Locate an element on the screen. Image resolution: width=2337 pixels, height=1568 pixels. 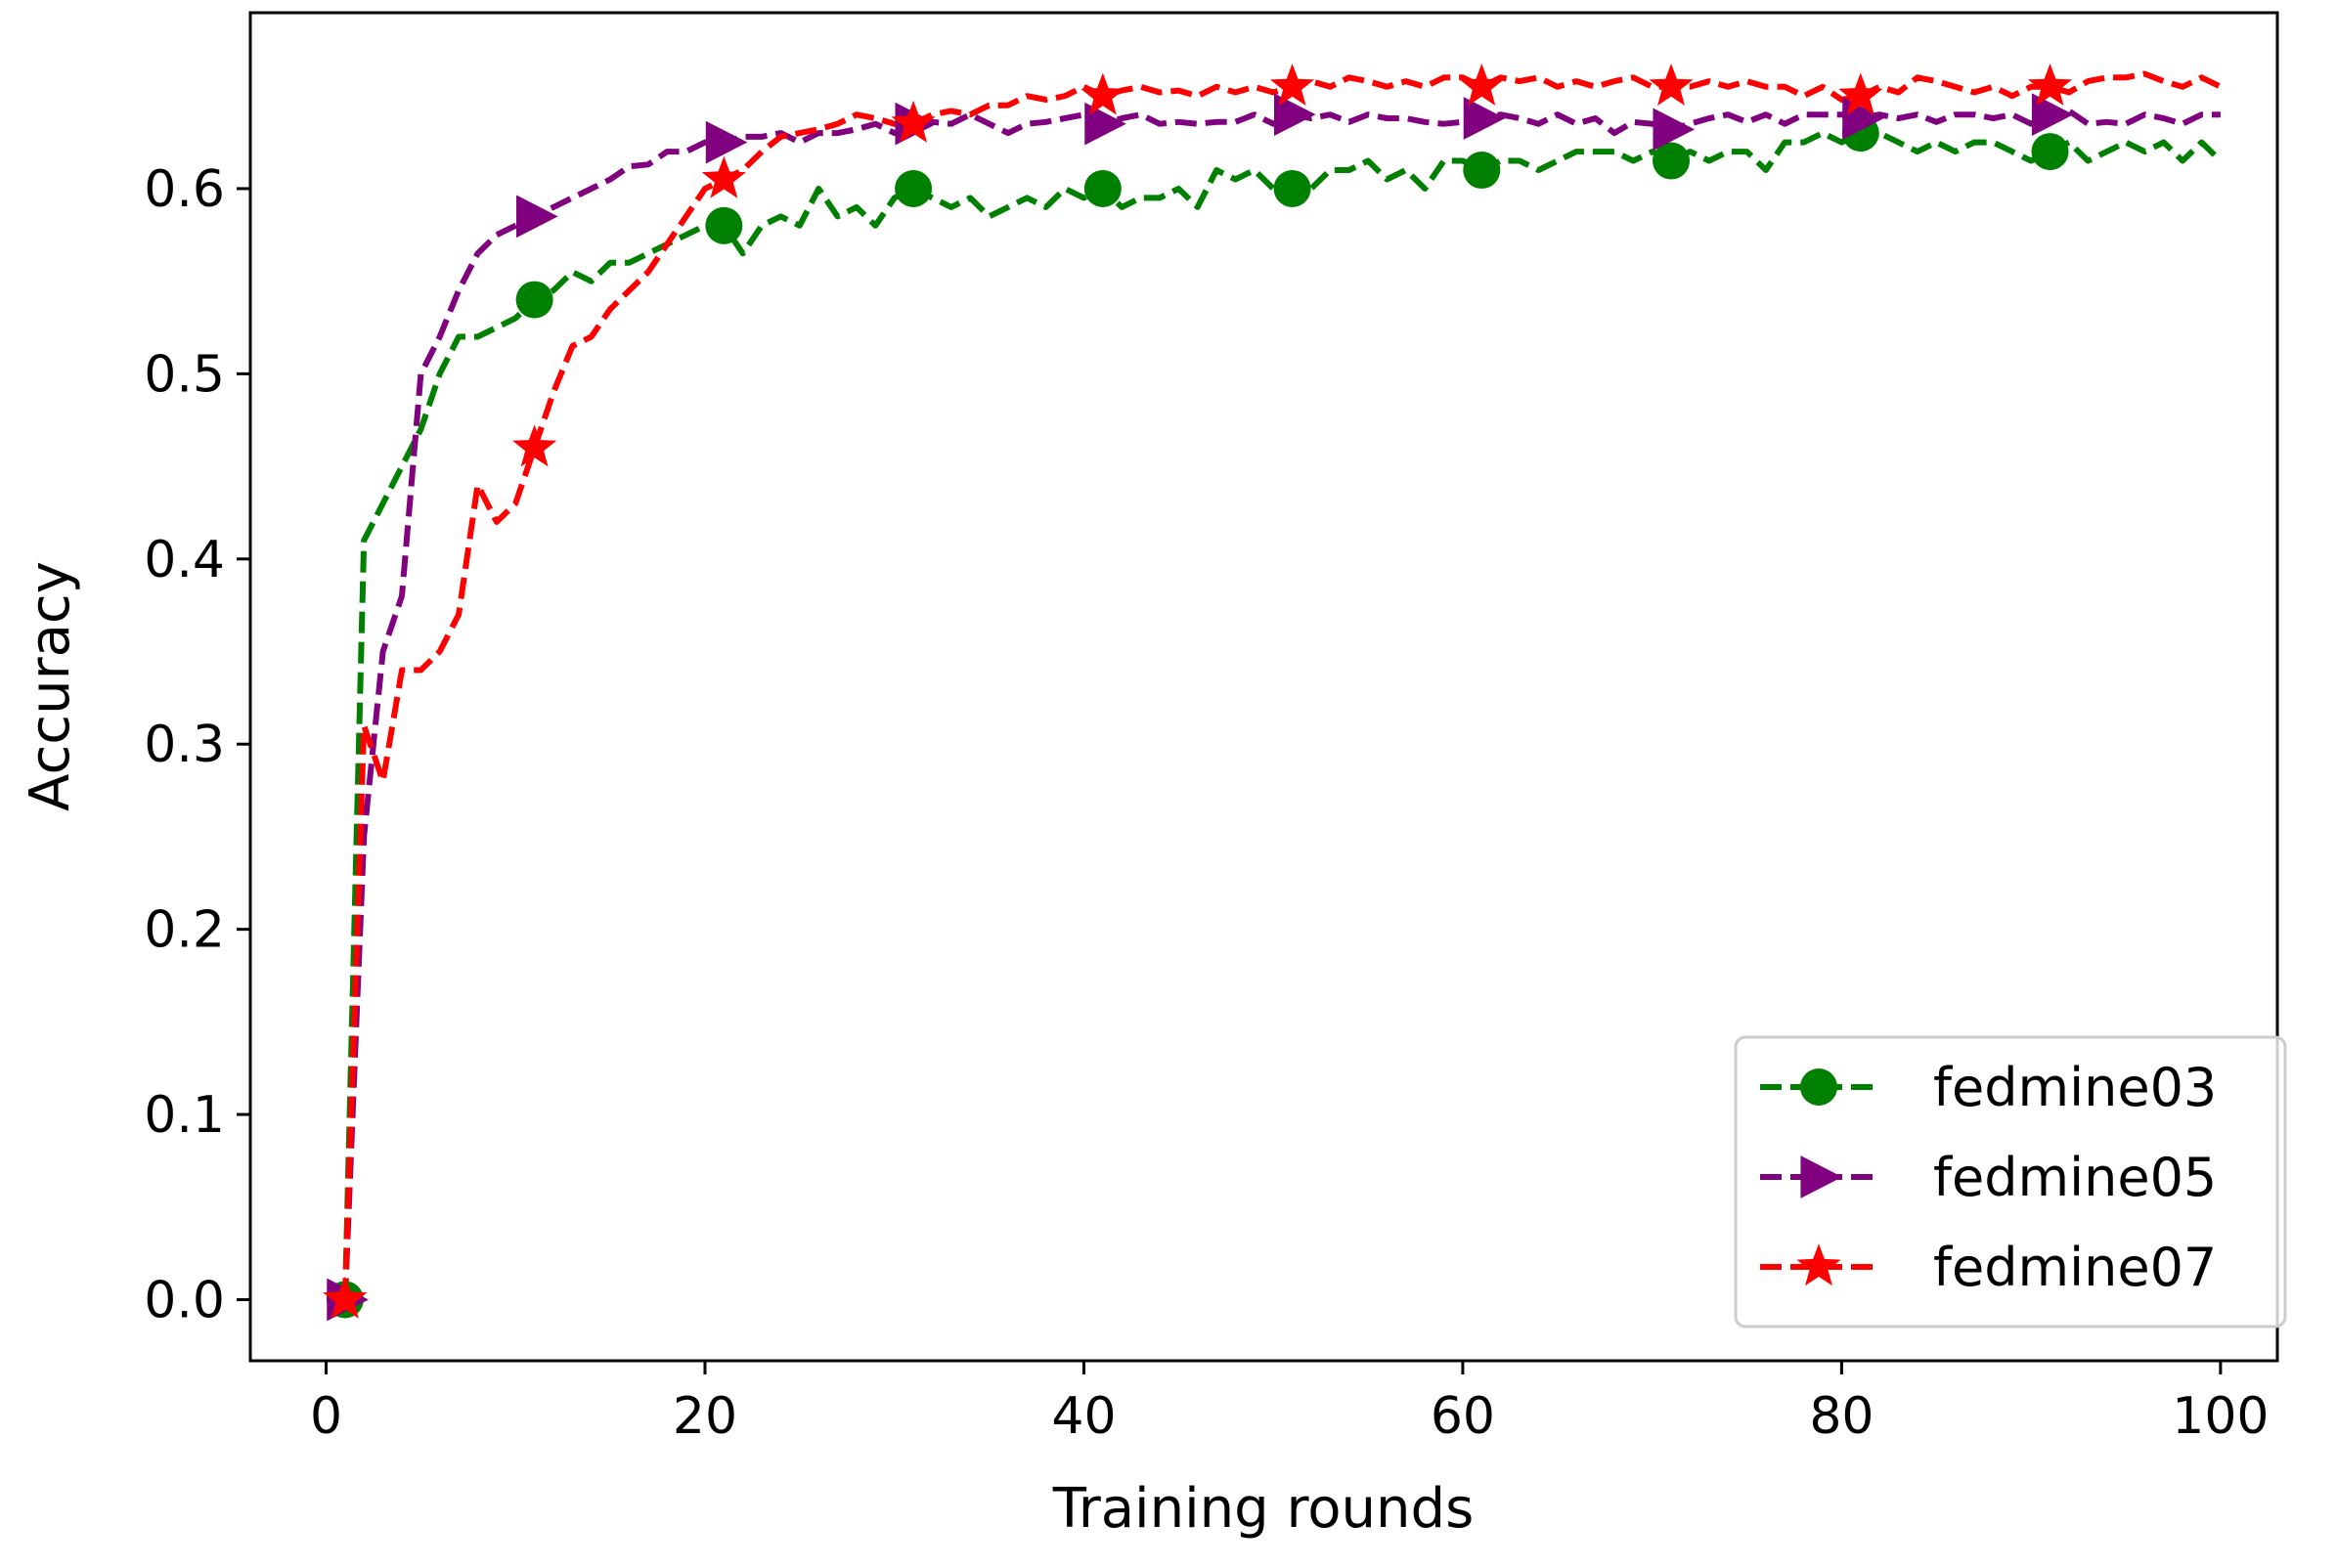
legend-entry-fedmine05: fedmine05 is located at coordinates (1988, 1177).